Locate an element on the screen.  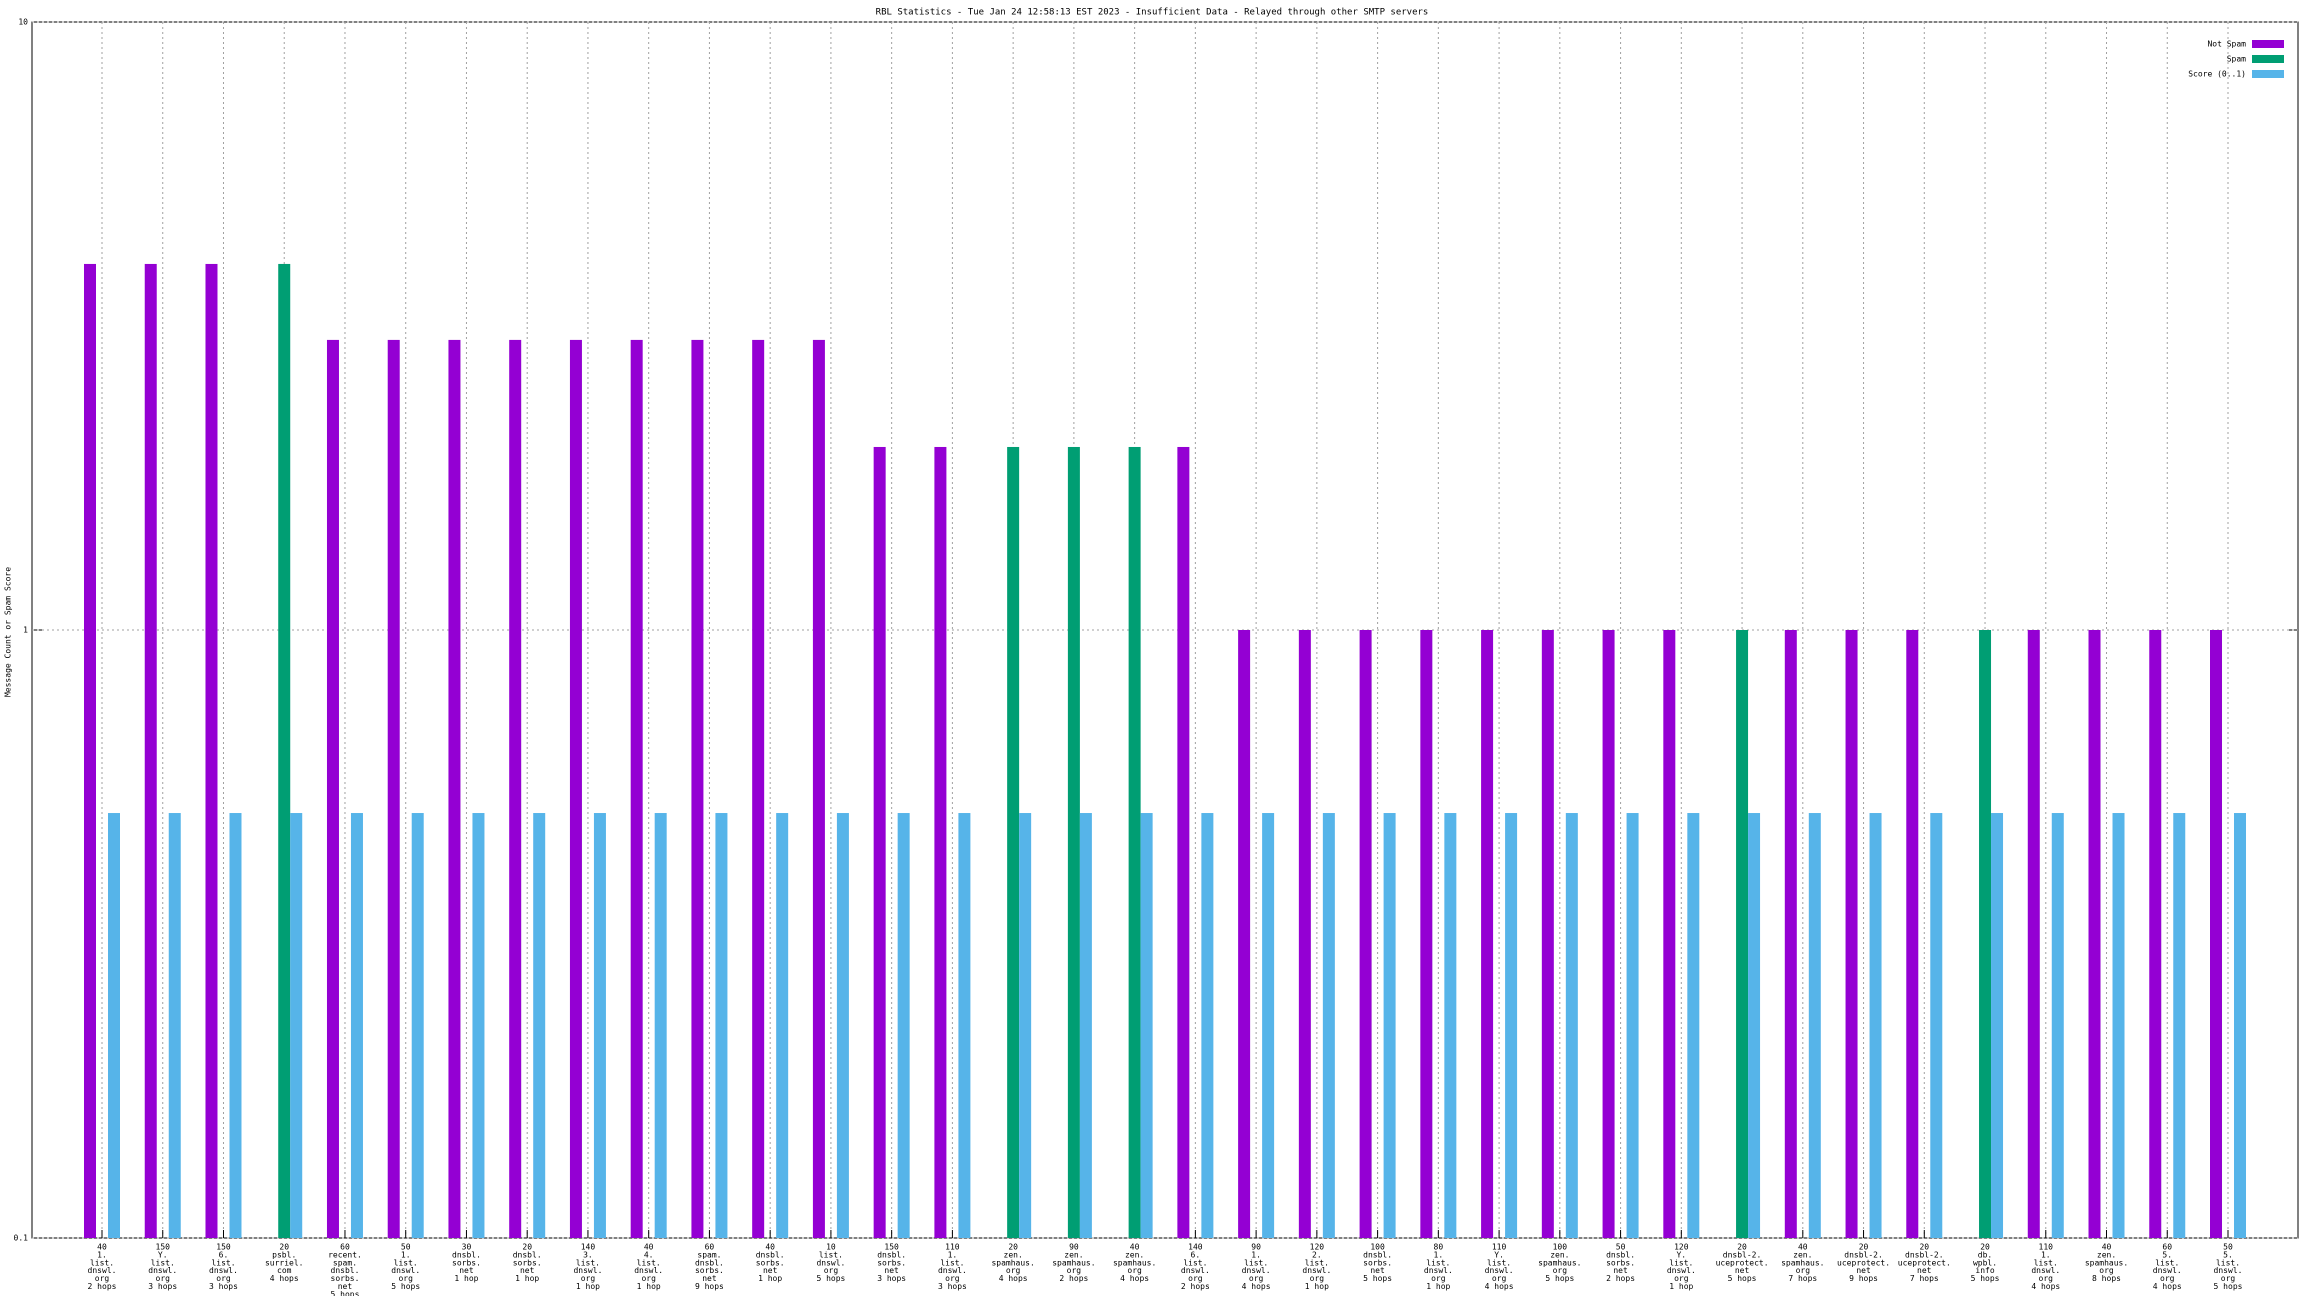
x-tick-label: 150 is located at coordinates (163, 1247).